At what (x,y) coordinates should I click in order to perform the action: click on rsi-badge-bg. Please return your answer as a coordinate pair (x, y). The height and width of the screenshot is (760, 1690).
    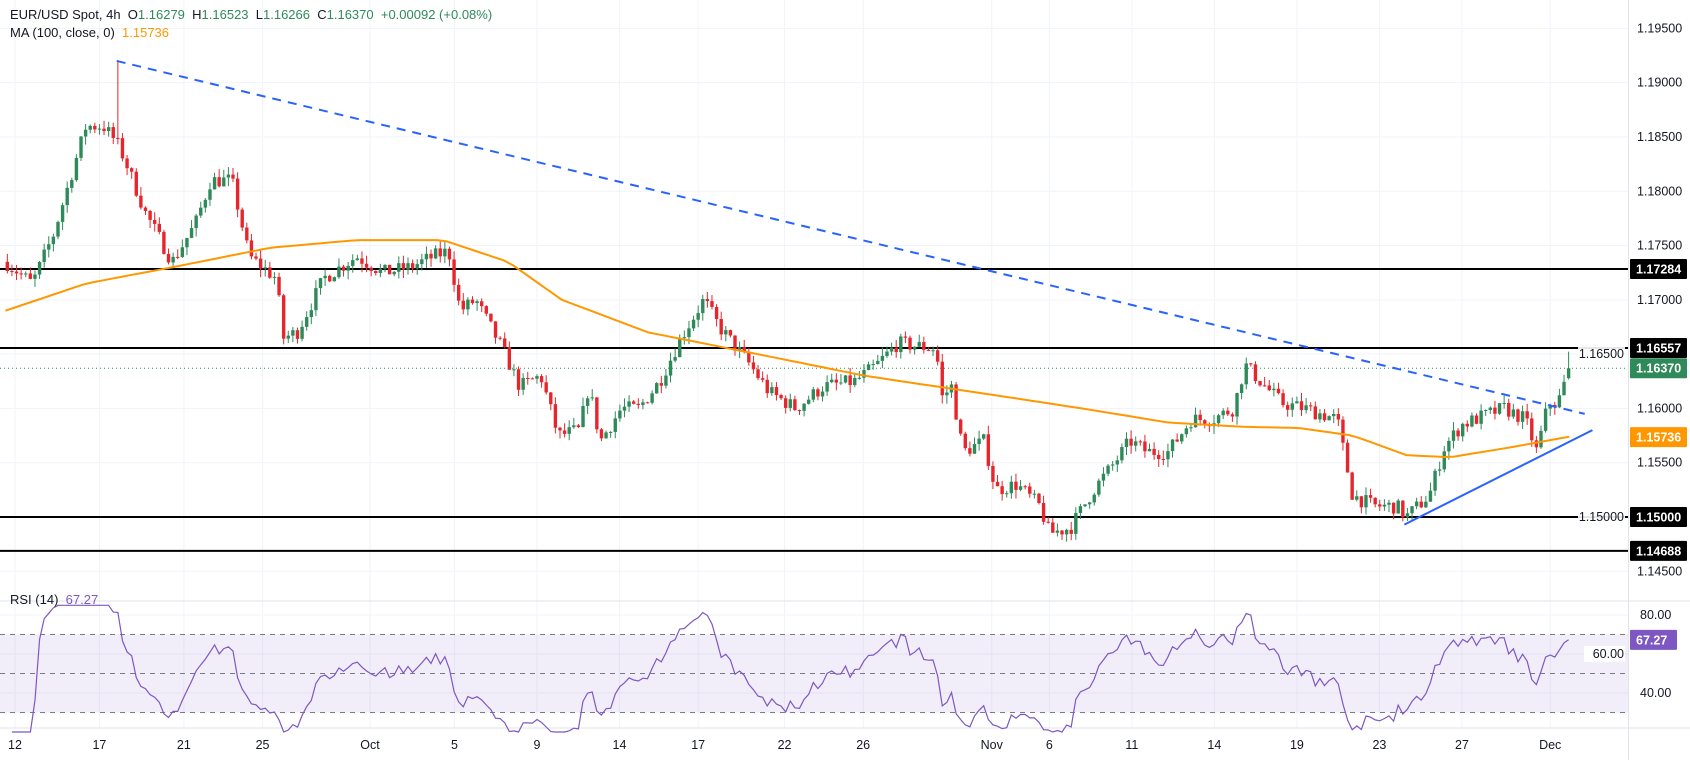
    Looking at the image, I should click on (1653, 639).